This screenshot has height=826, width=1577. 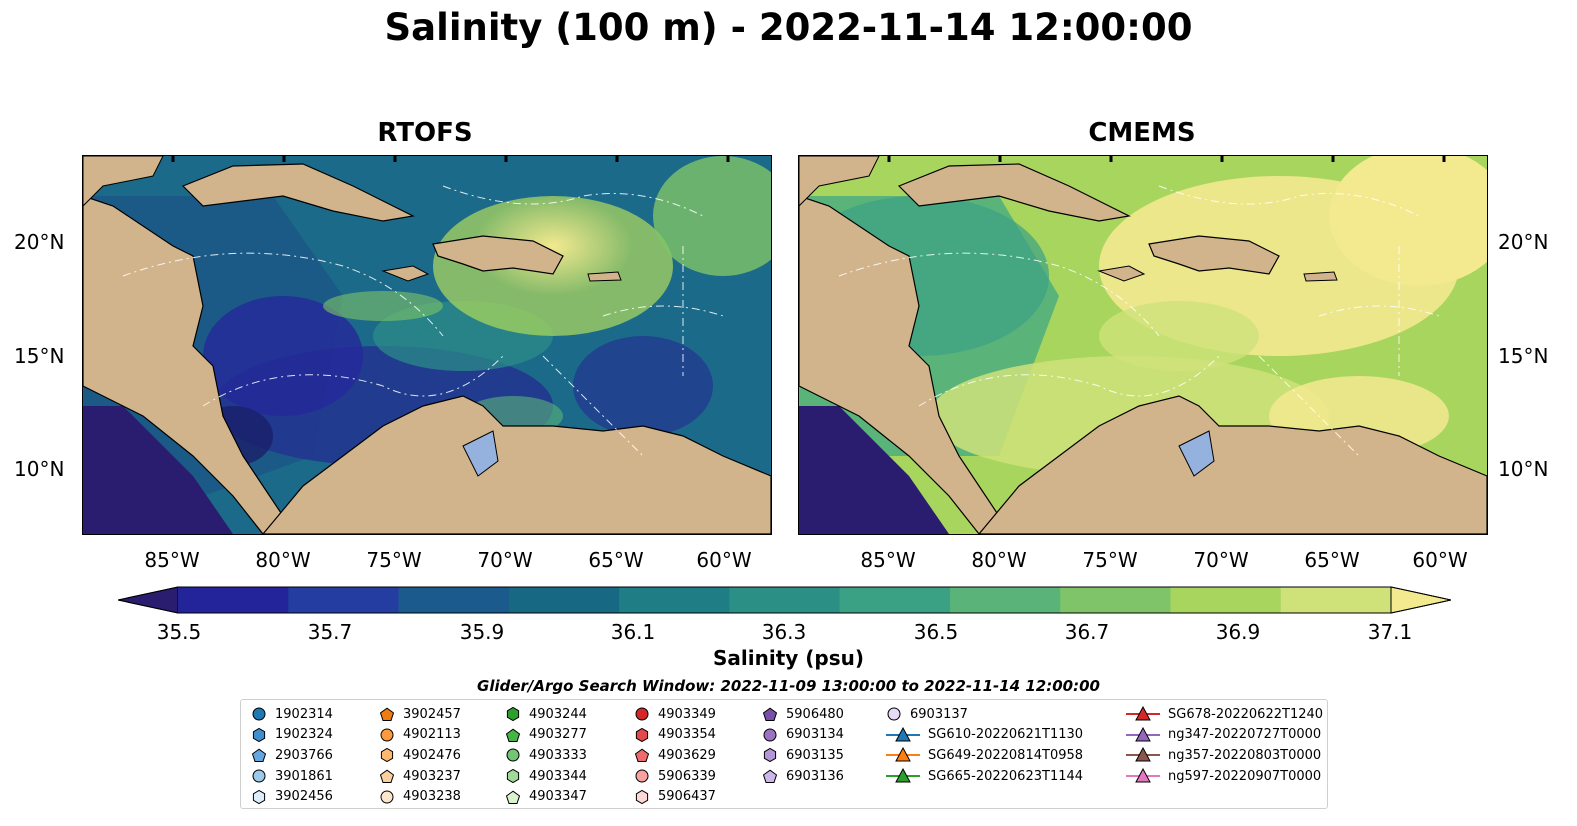 I want to click on legend-item: 4903354, so click(x=675, y=735).